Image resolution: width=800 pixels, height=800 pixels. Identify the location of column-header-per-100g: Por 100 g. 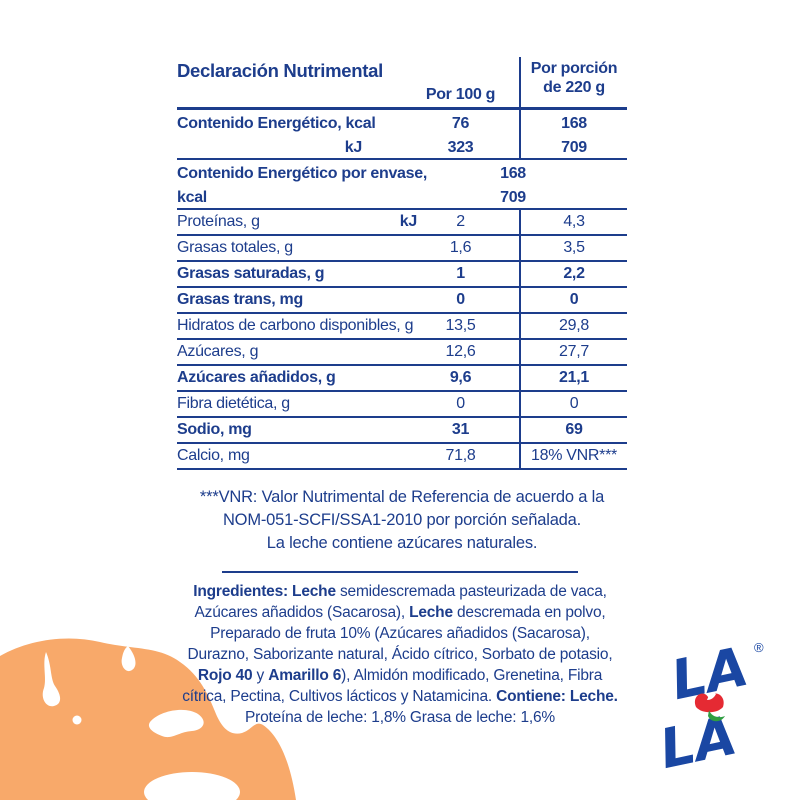
(460, 94).